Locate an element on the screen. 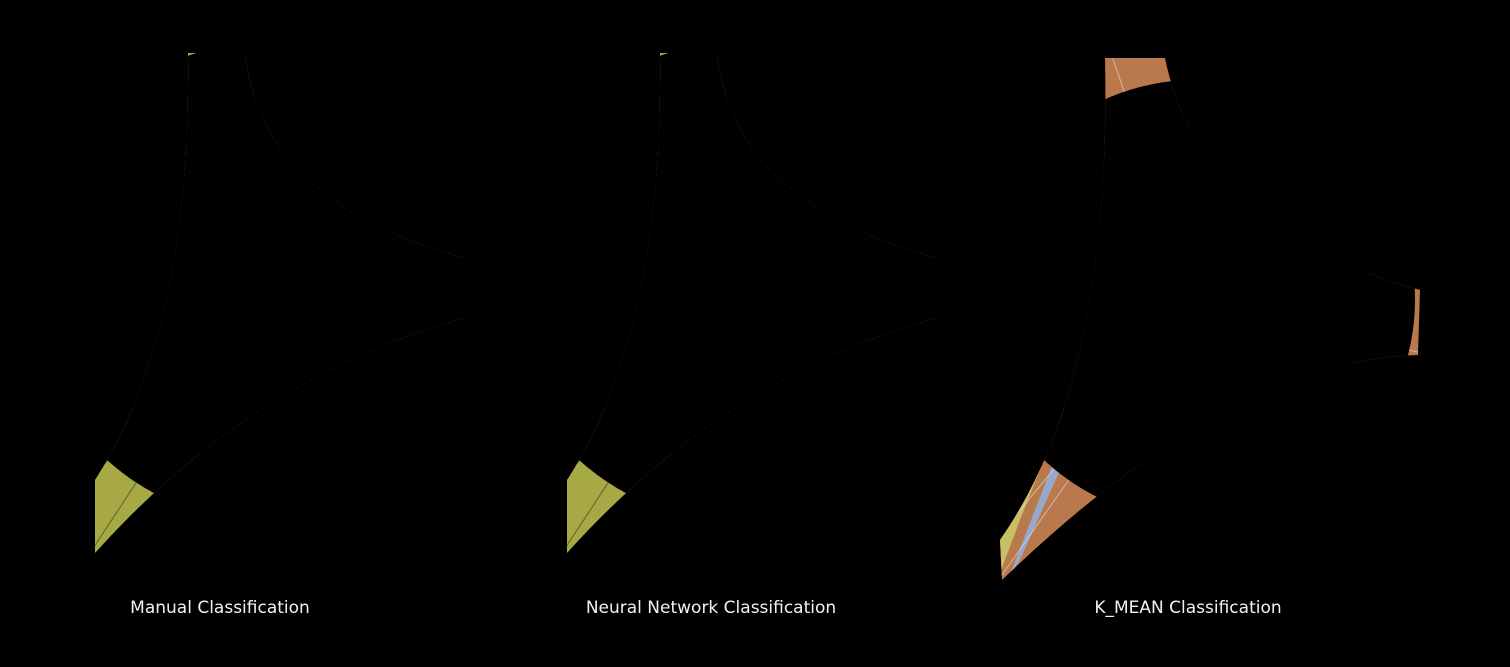  caption: Neural Network Classification is located at coordinates (711, 608).